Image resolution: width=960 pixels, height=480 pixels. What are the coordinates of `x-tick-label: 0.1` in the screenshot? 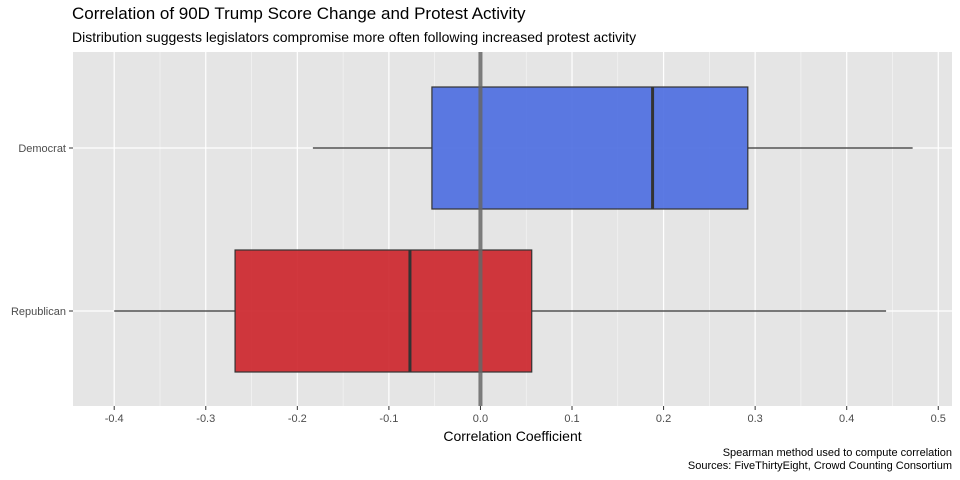 It's located at (571, 419).